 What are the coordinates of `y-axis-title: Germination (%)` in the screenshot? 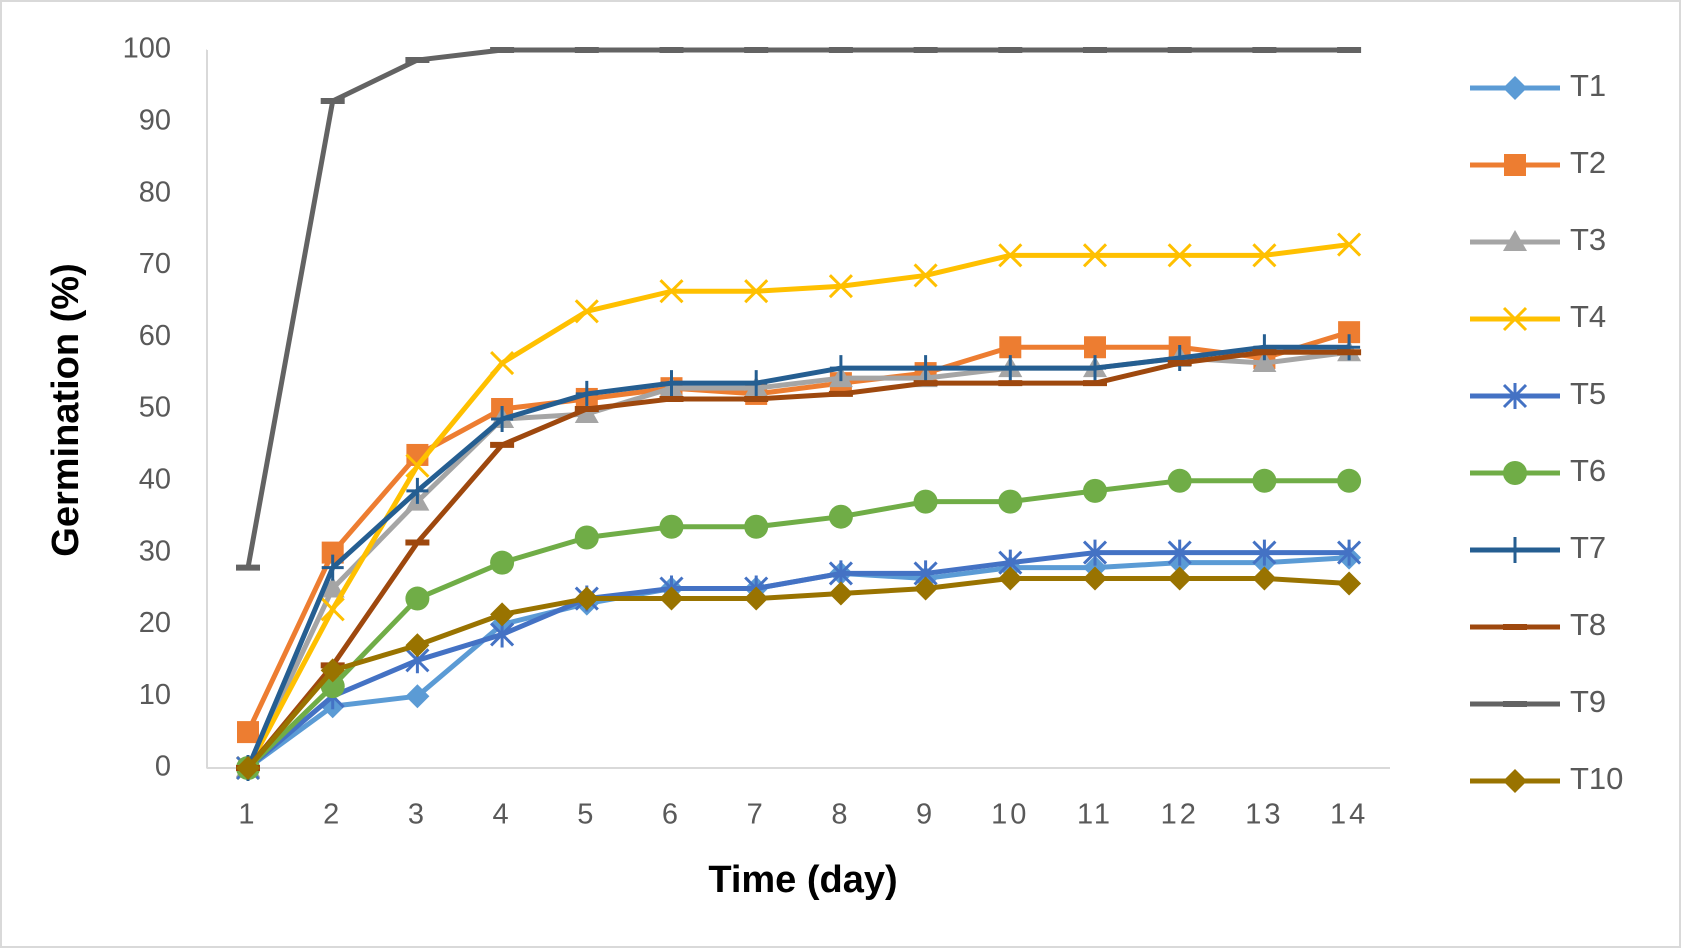 It's located at (66, 409).